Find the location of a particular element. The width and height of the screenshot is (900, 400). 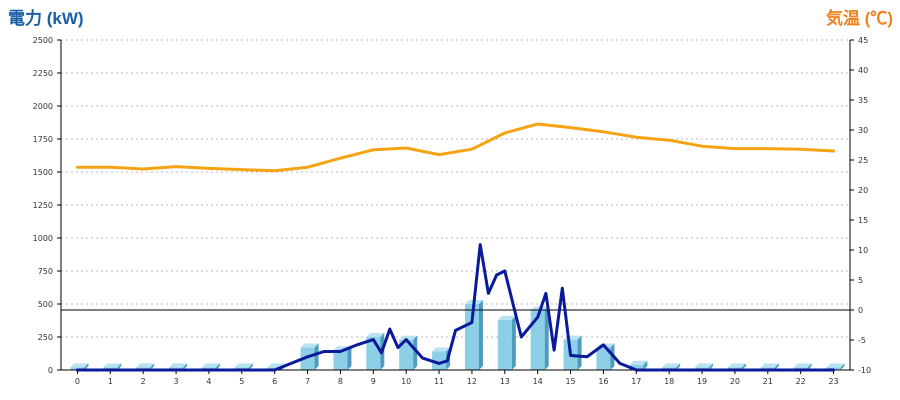

left-axis-title: 電力 (kW) is located at coordinates (46, 18).